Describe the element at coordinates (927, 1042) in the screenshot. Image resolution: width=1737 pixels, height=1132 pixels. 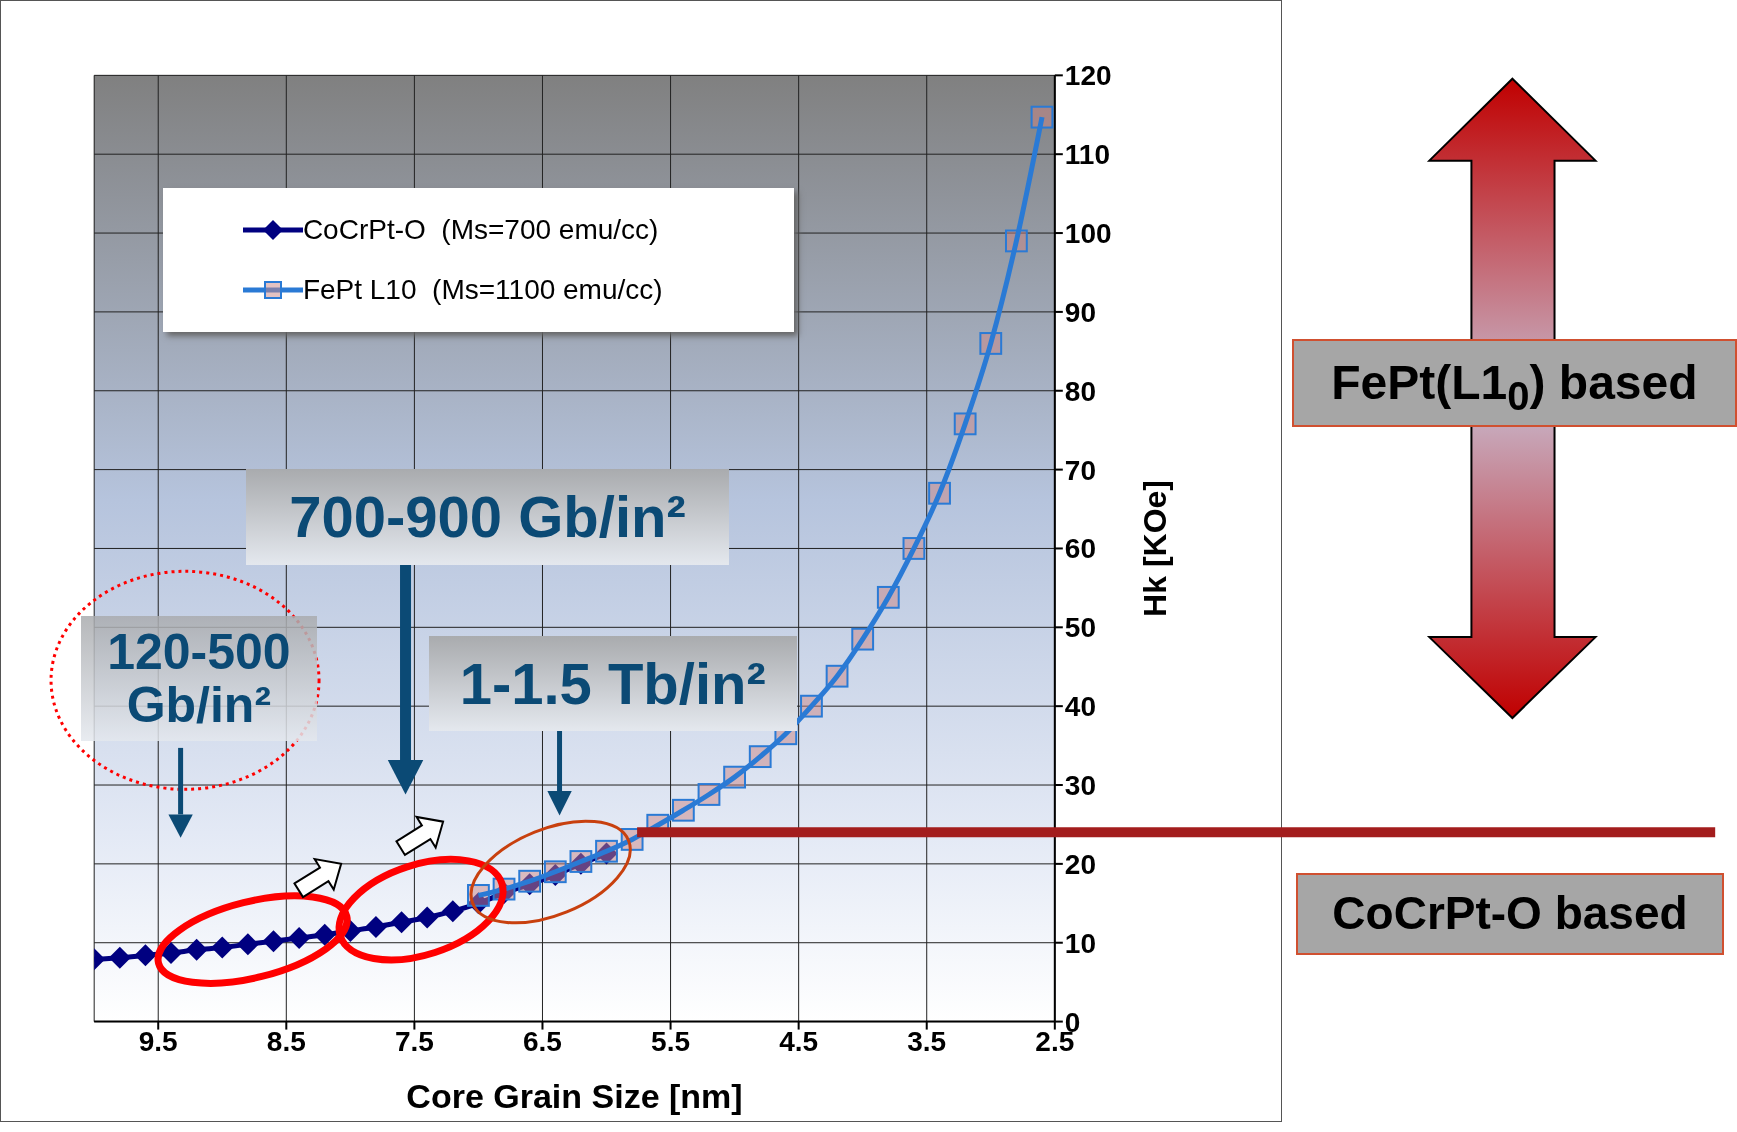
I see `x-tick-label: 3.5` at that location.